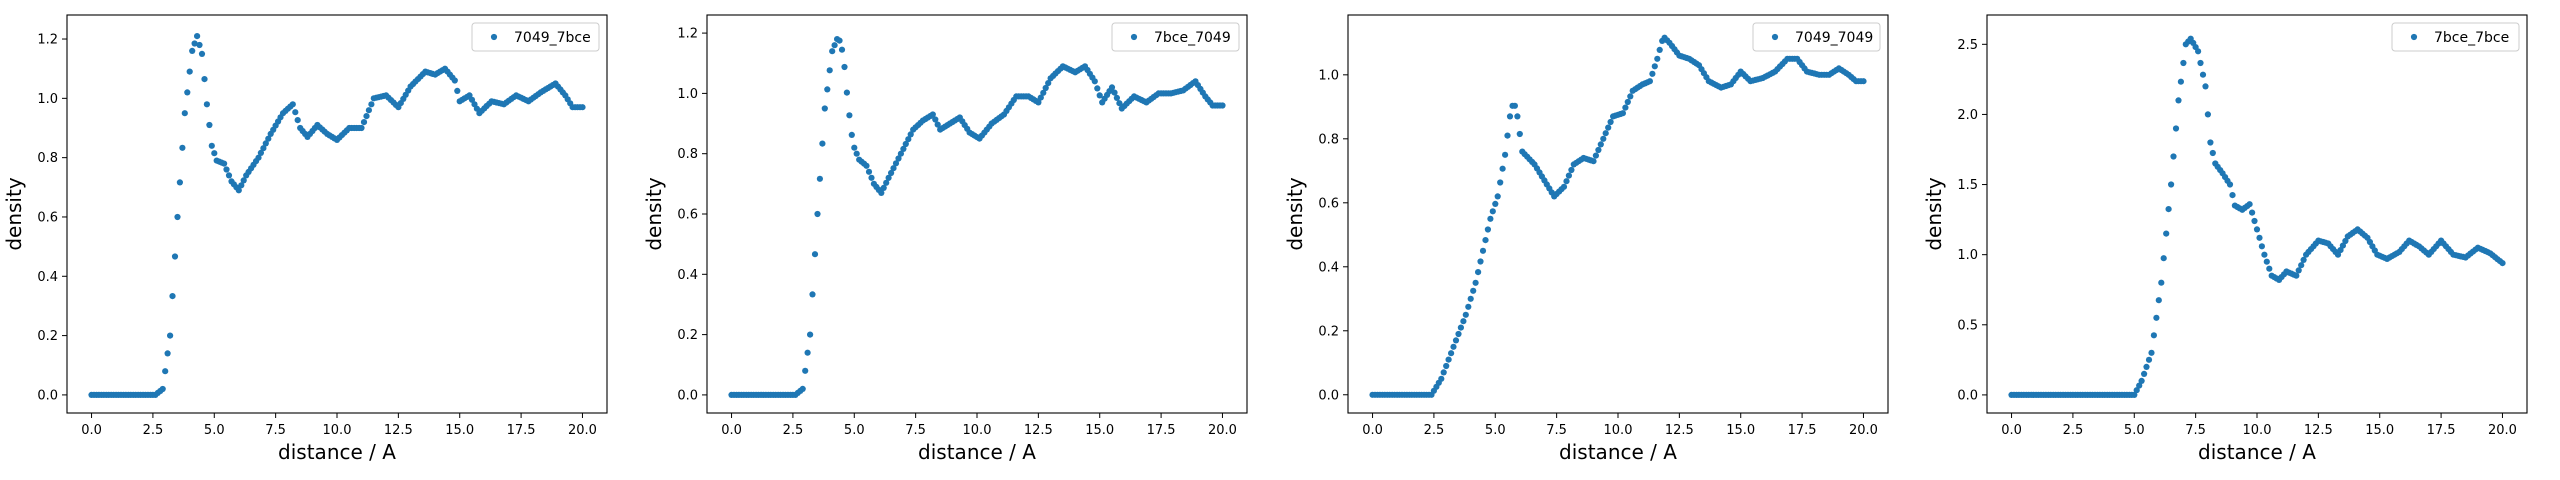  What do you see at coordinates (1967, 45) in the screenshot?
I see `y-tick-label: 2.5` at bounding box center [1967, 45].